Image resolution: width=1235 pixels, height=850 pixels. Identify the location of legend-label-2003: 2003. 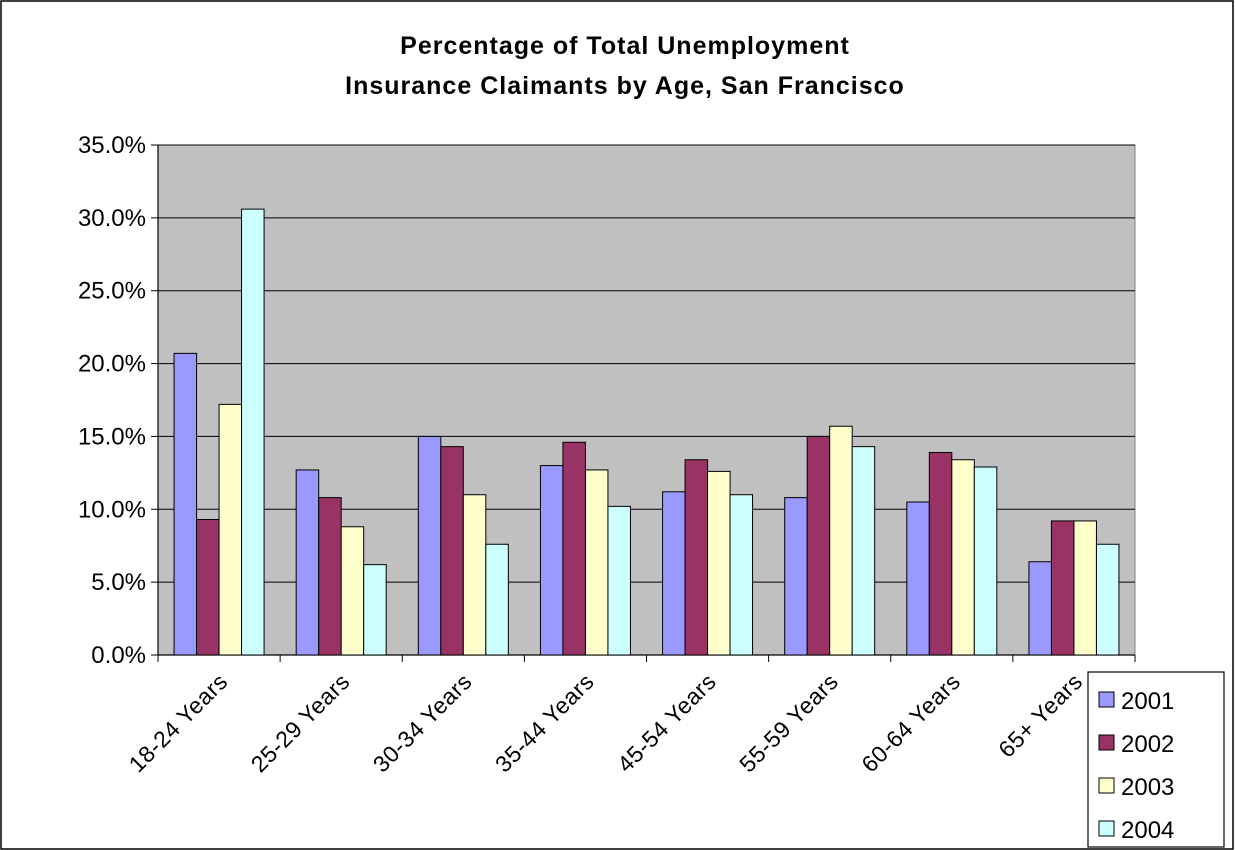
(1147, 787).